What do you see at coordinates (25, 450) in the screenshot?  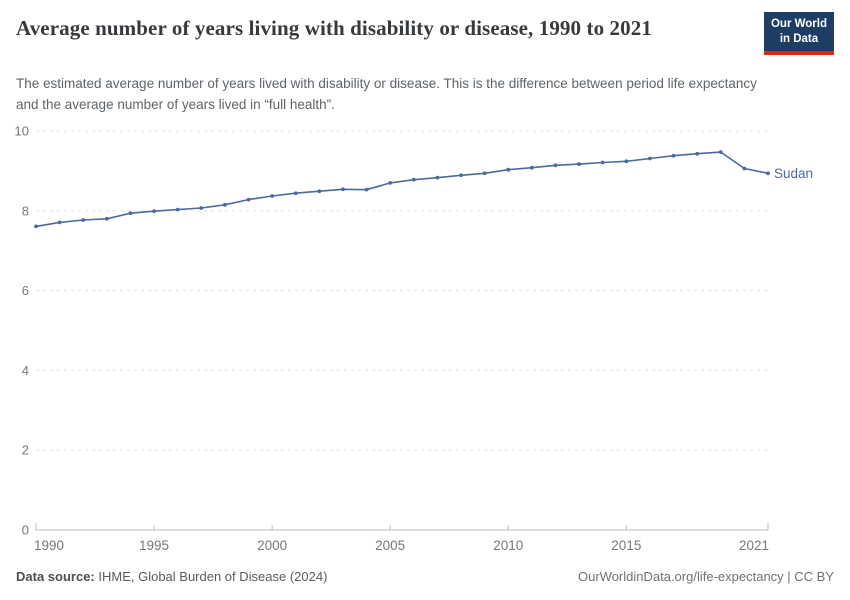 I see `y-tick-label-2: 2` at bounding box center [25, 450].